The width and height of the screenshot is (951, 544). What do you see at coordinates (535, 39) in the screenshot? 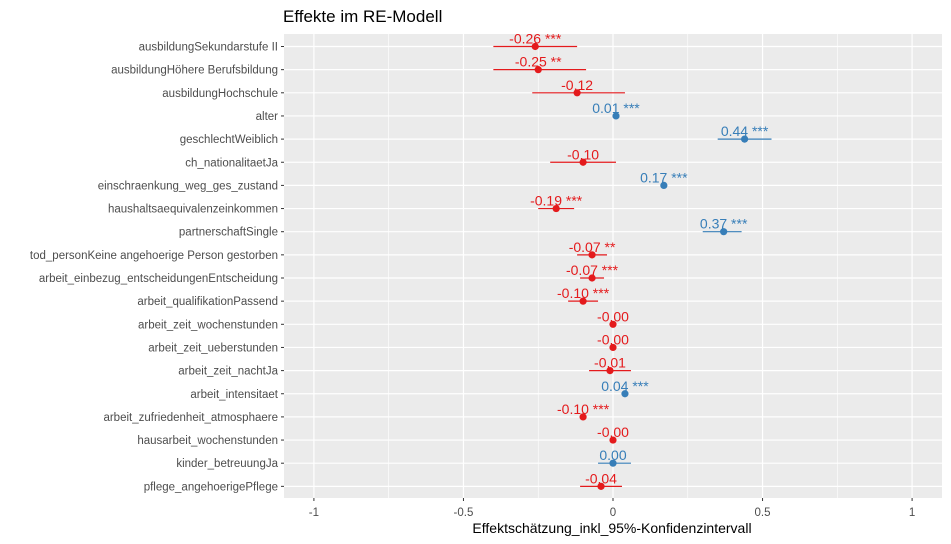
I see `estimate-label: -0.26 ***` at bounding box center [535, 39].